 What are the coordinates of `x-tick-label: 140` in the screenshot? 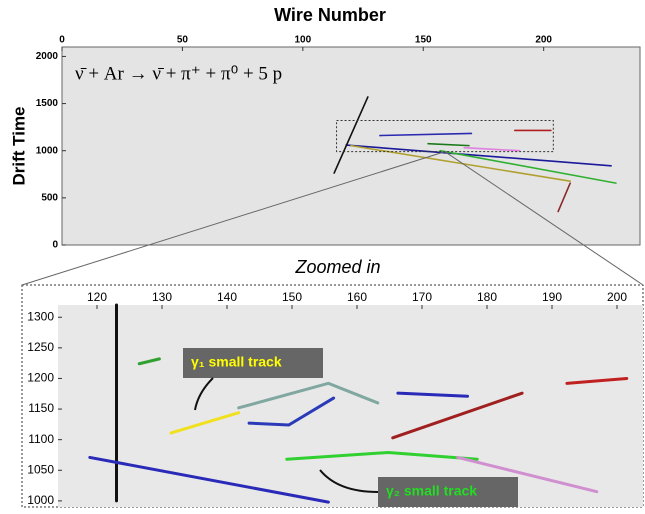 It's located at (227, 297).